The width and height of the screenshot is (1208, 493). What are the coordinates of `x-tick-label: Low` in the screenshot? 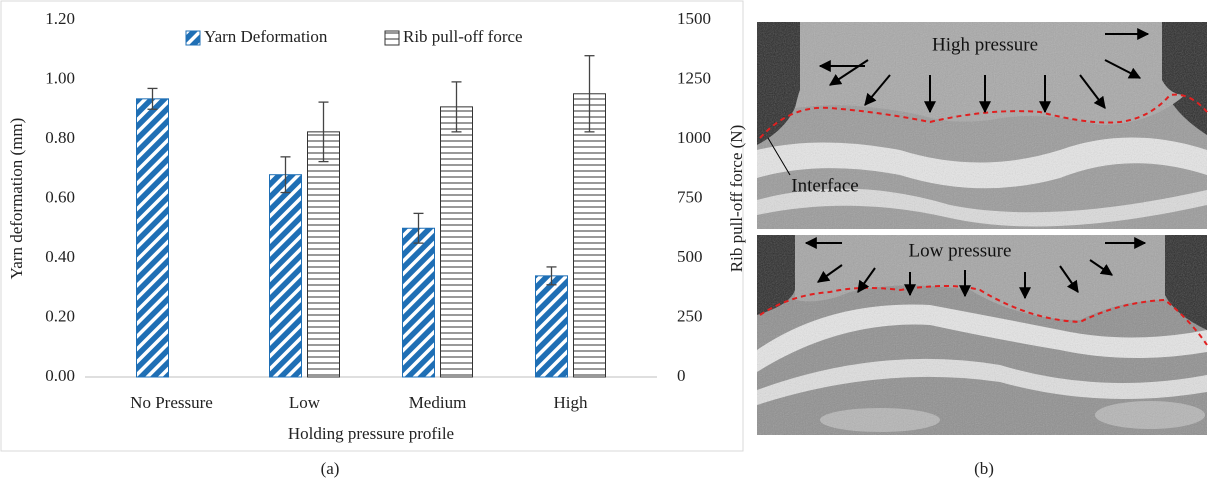 It's located at (305, 402).